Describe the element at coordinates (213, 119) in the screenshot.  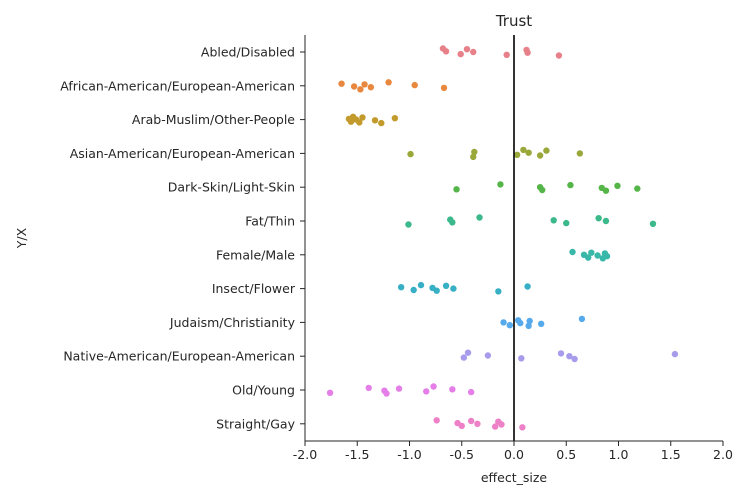
I see `y-tick-label: Arab-Muslim/Other-People` at that location.